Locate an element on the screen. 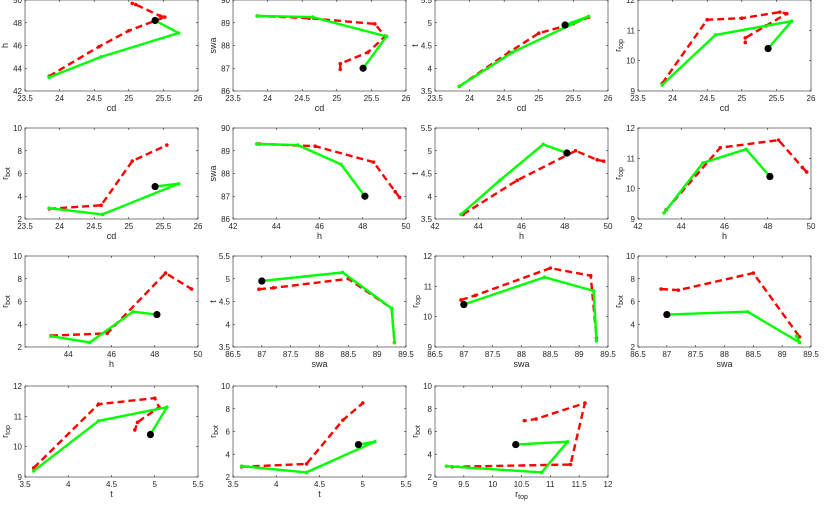 Image resolution: width=830 pixels, height=505 pixels. x-tick-label: 86.5 is located at coordinates (638, 354).